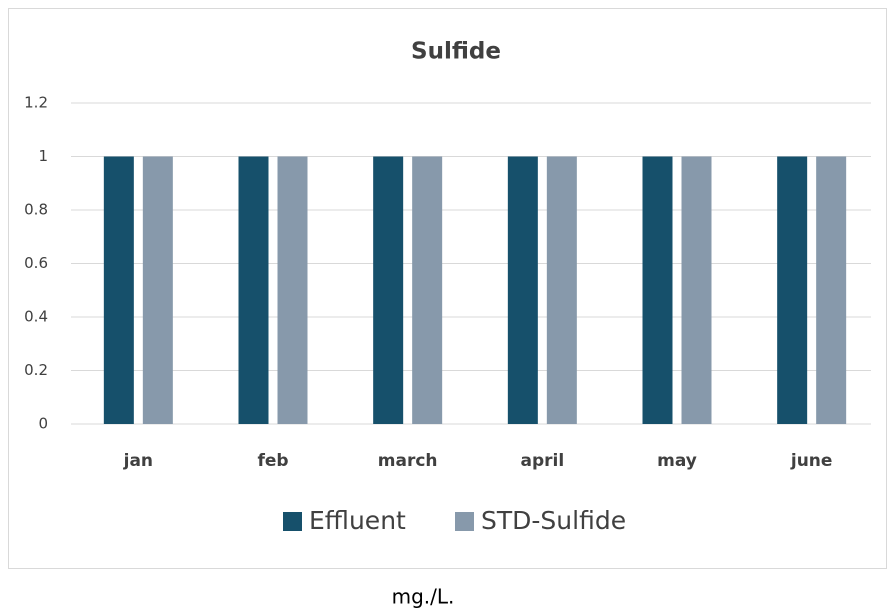  I want to click on chart-title: Sulfide, so click(456, 52).